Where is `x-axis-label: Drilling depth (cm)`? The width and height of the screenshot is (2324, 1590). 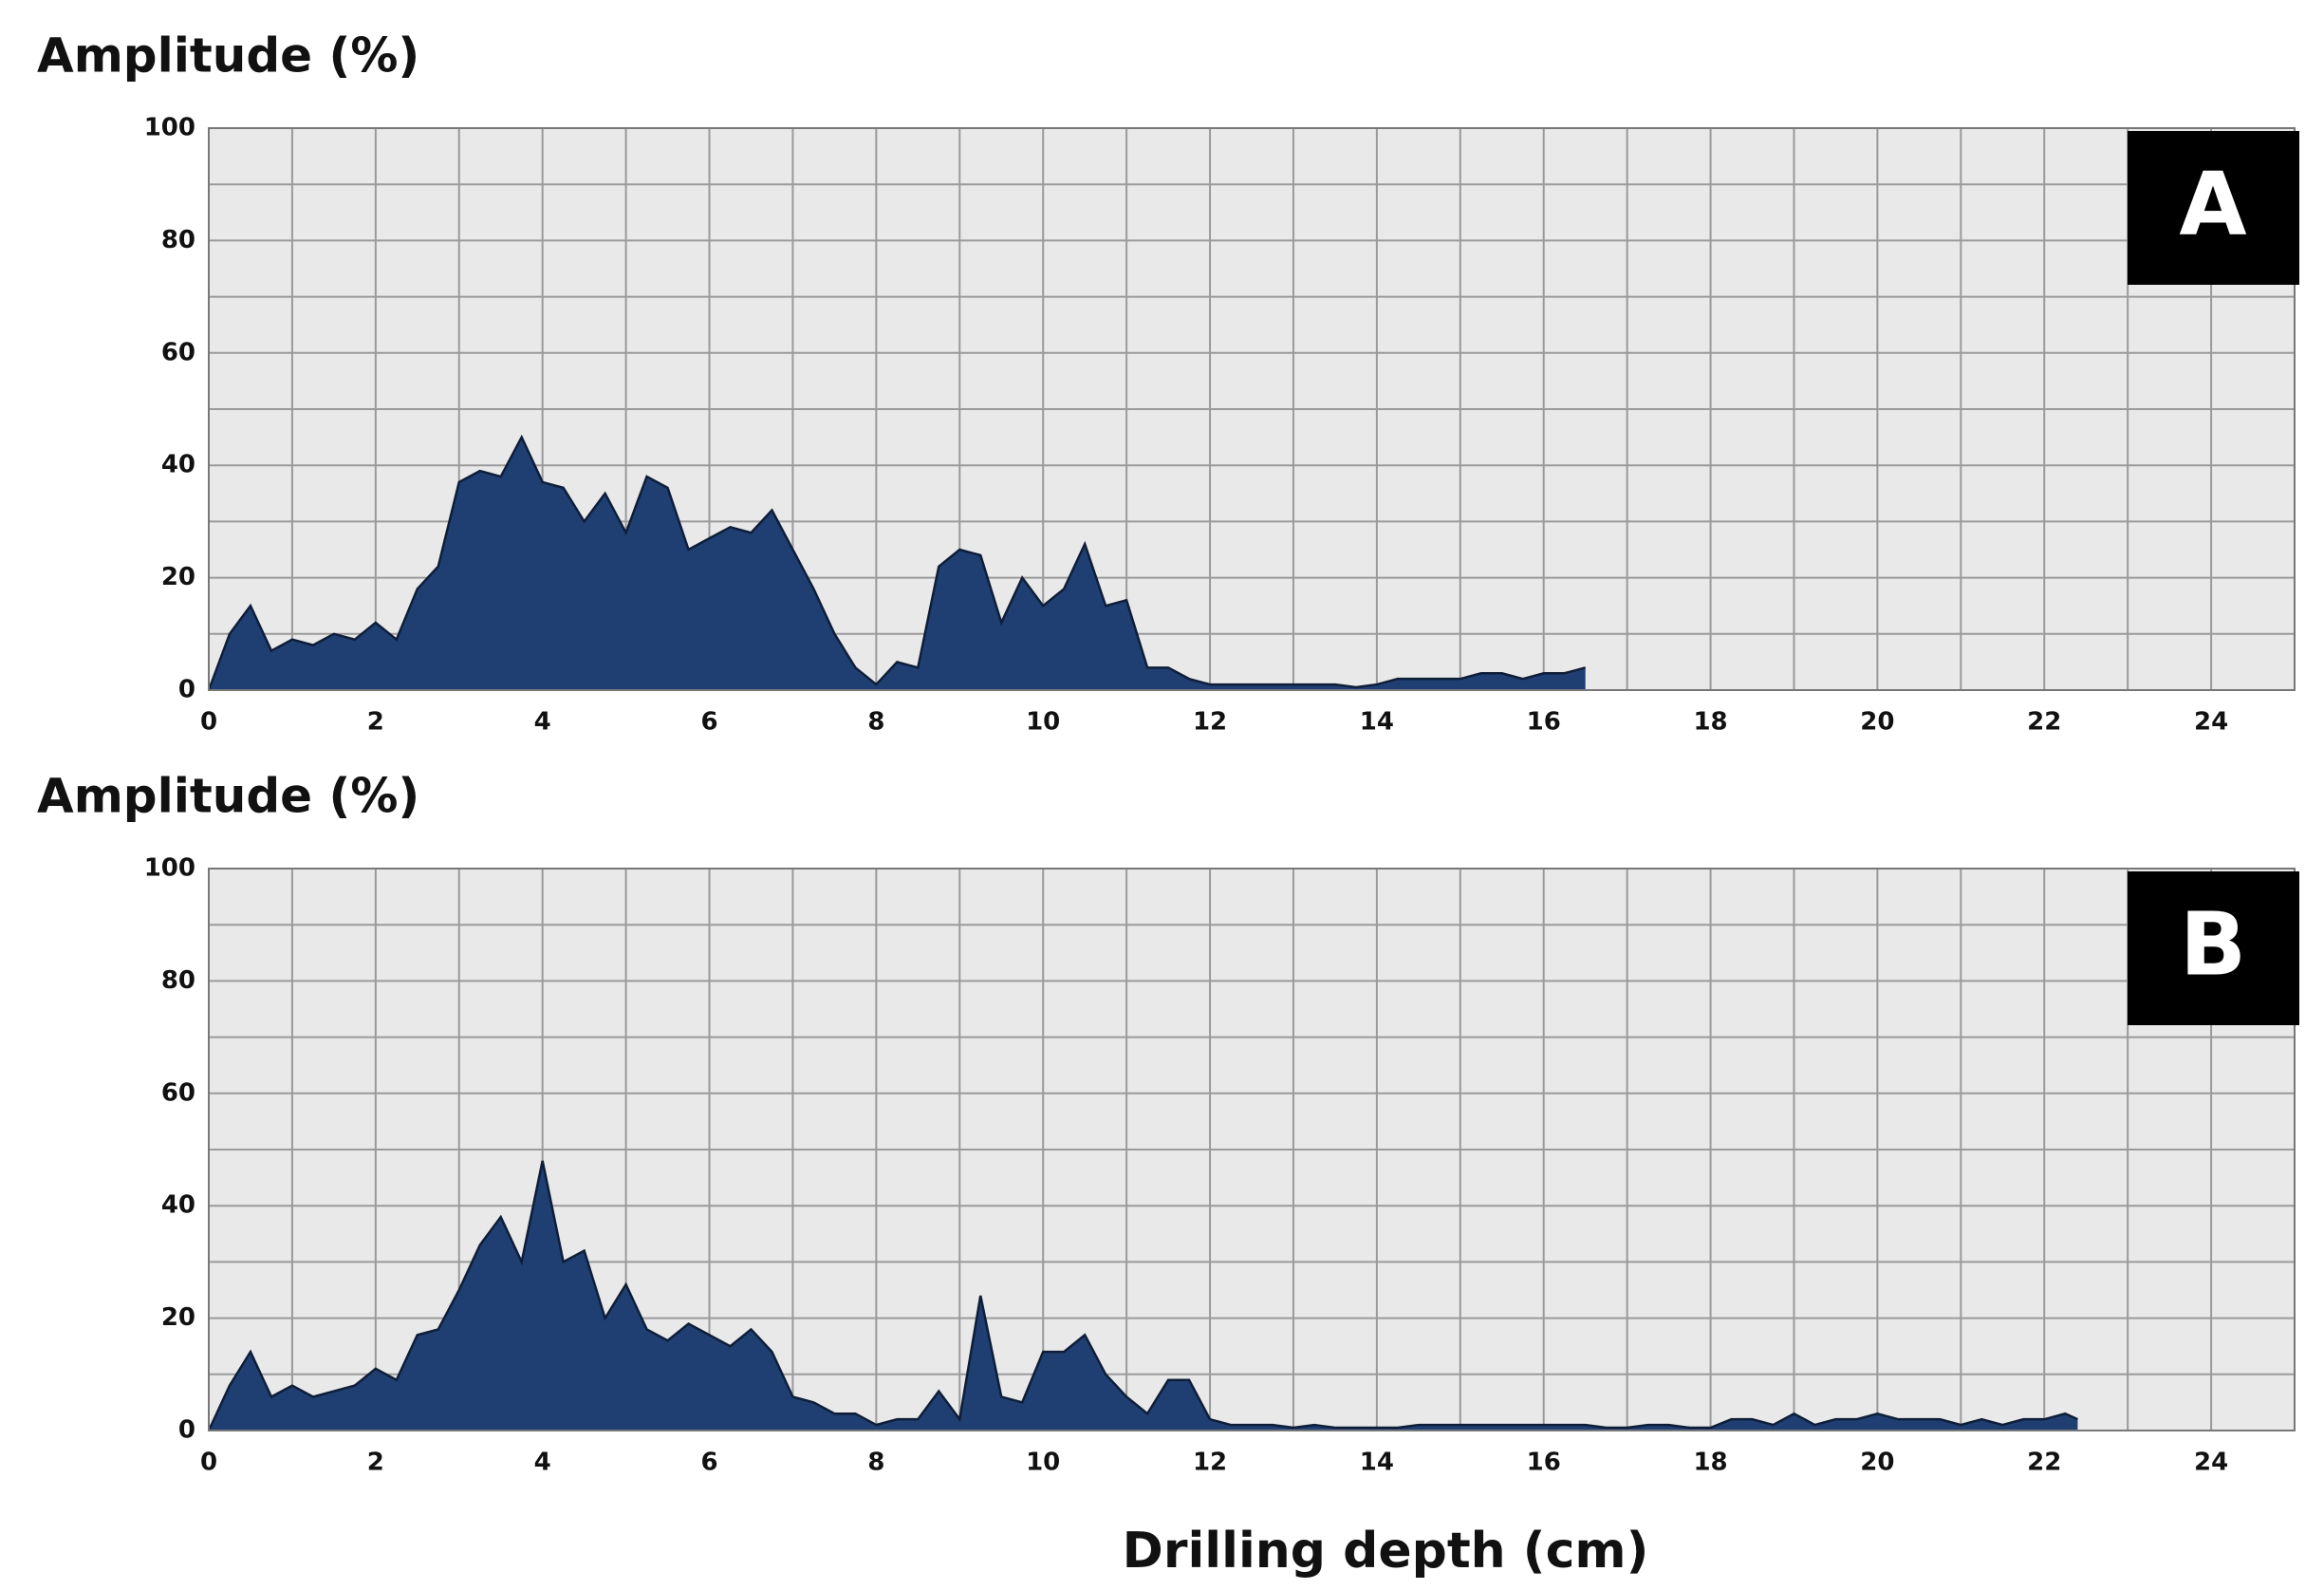 x-axis-label: Drilling depth (cm) is located at coordinates (1386, 1552).